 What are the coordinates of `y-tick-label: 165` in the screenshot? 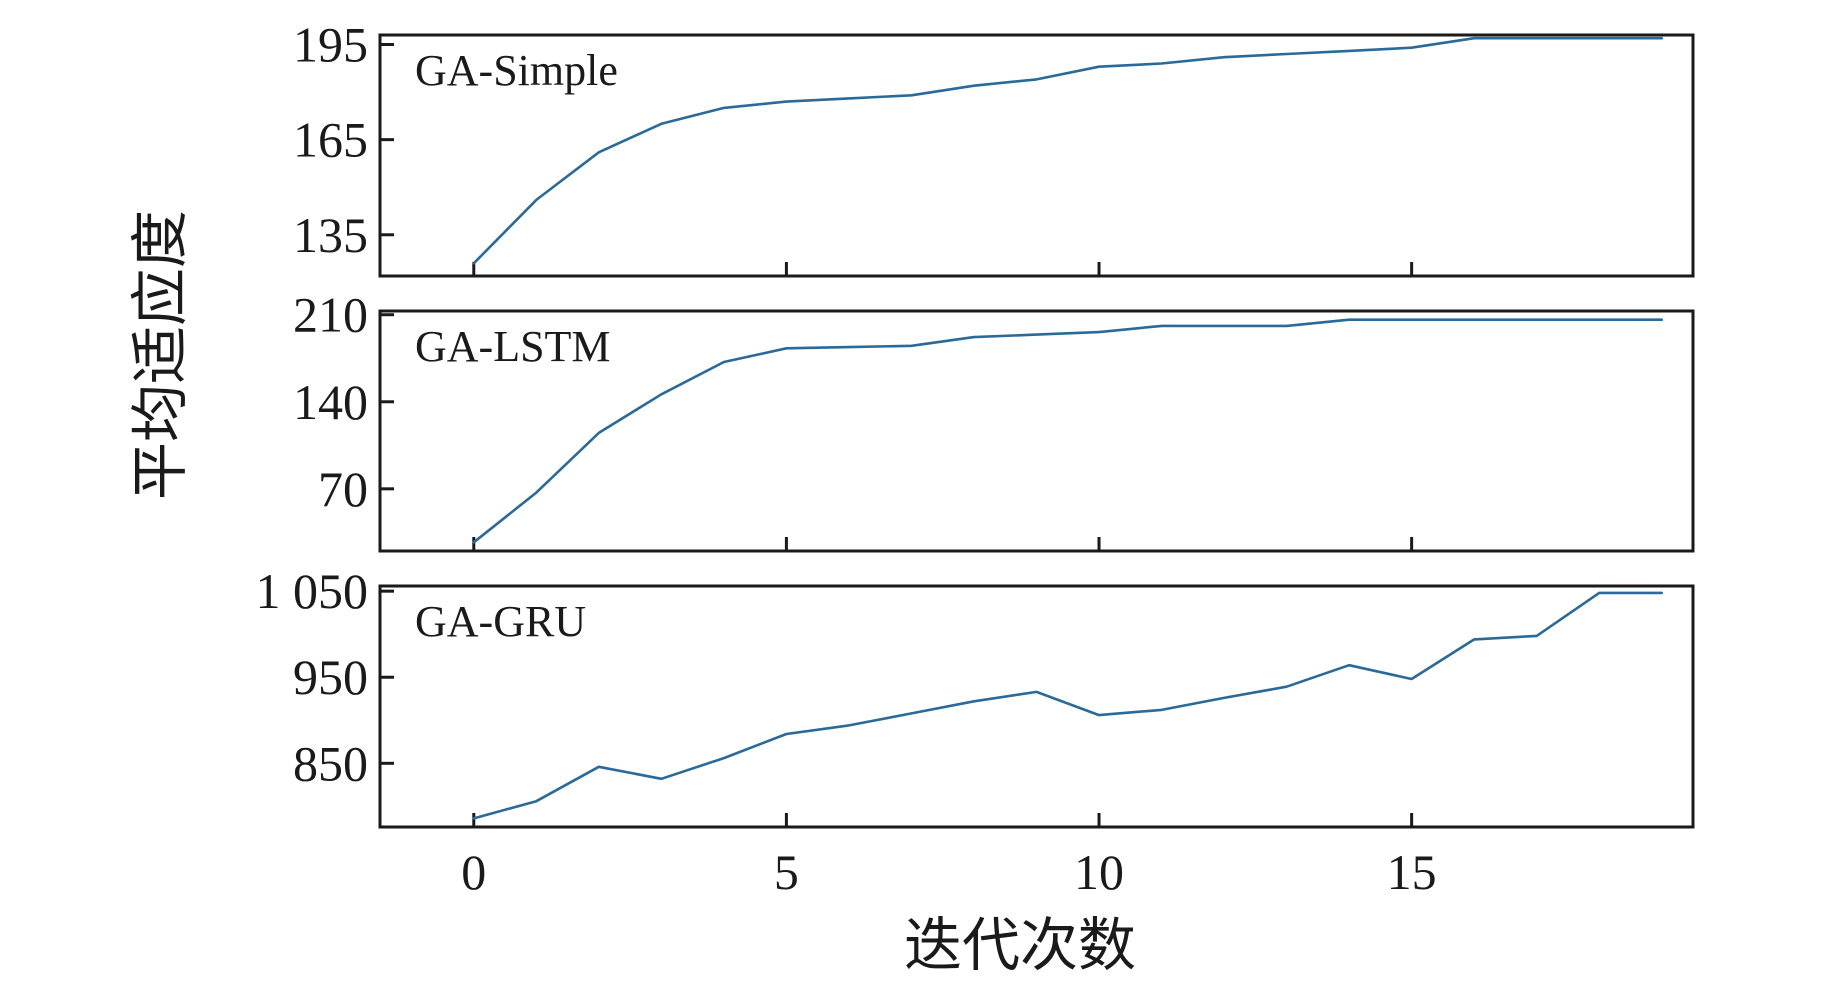 It's located at (330, 140).